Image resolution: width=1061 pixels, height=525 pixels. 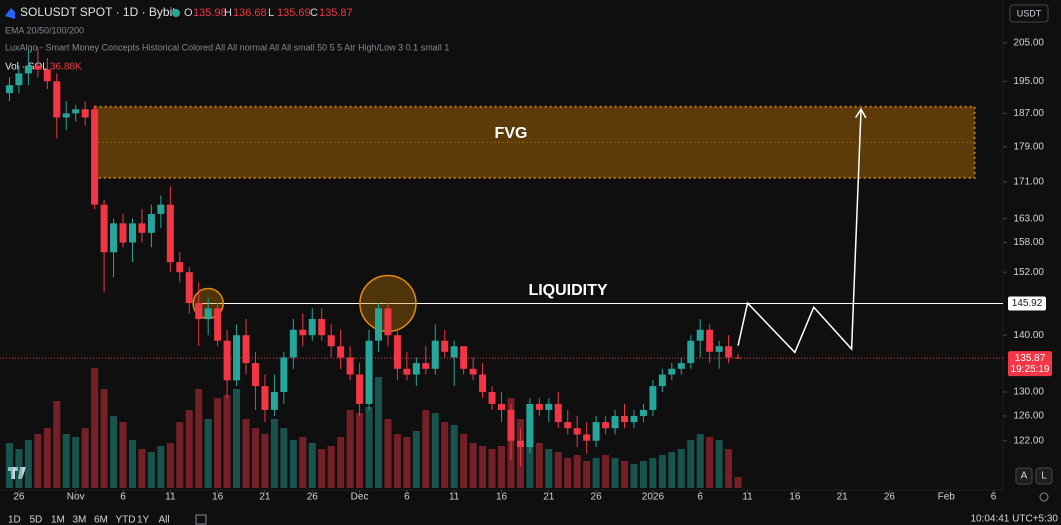 I want to click on range-button: 1Y, so click(x=143, y=520).